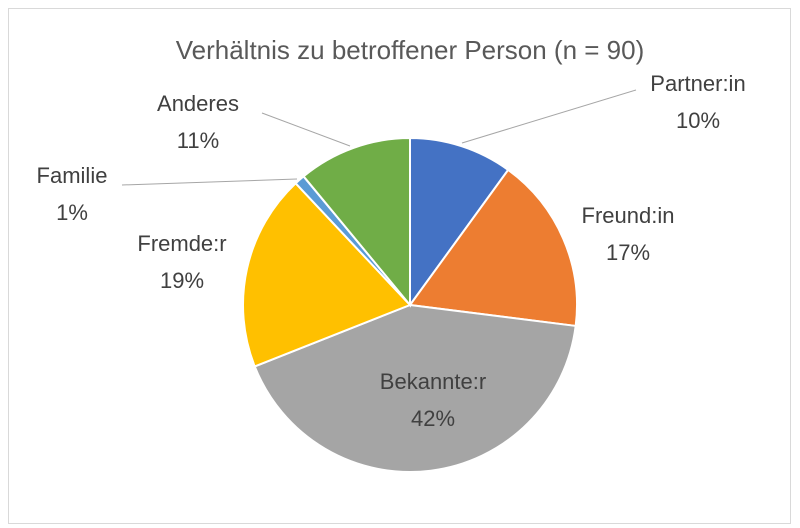 The image size is (800, 528). I want to click on category-label: Freund:in, so click(628, 215).